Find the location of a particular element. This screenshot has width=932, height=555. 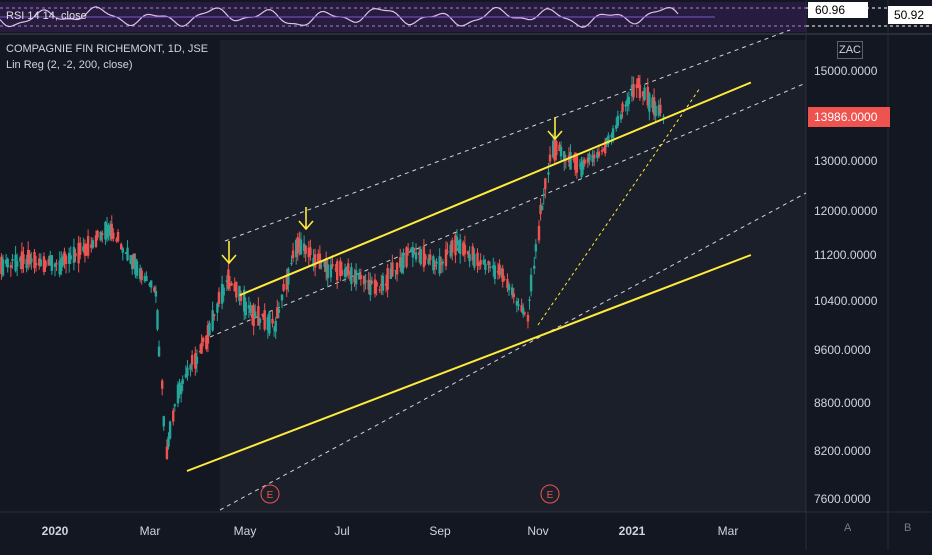

earnings-marker-label: E is located at coordinates (270, 495).